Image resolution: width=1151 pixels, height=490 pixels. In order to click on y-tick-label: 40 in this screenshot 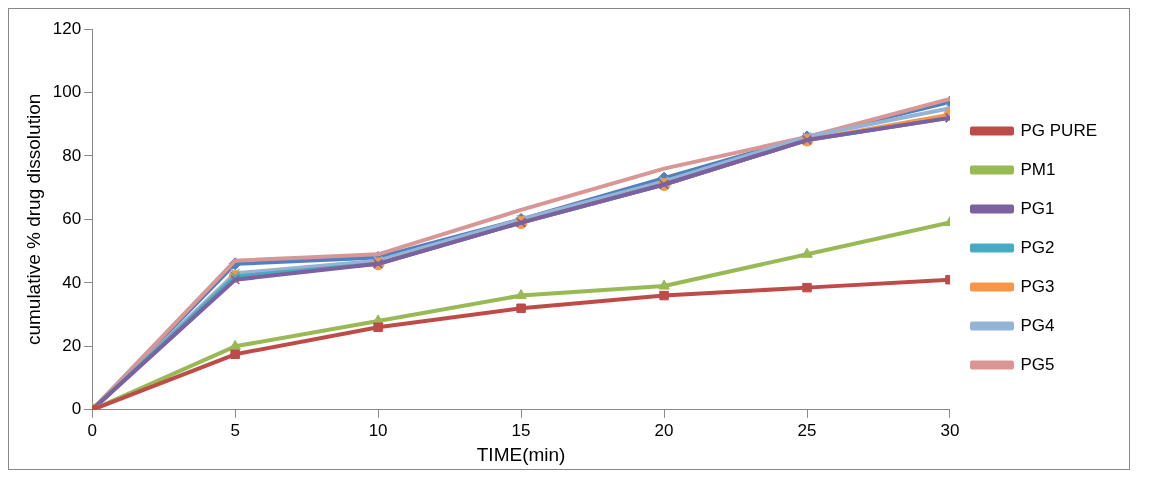, I will do `click(72, 282)`.